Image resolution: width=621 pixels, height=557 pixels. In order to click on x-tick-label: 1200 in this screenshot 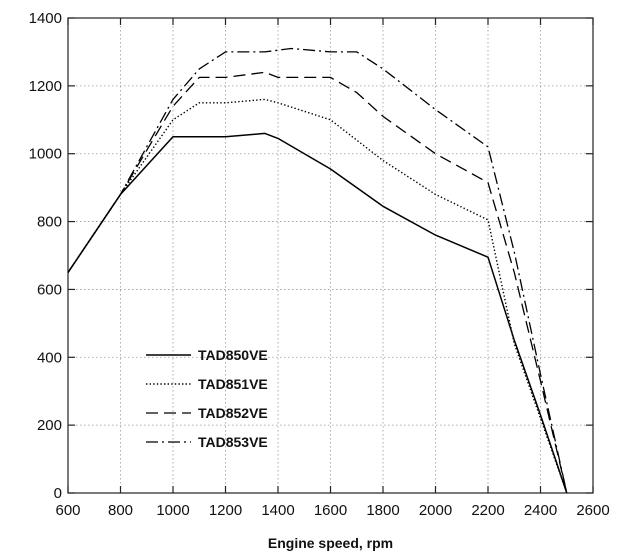, I will do `click(225, 510)`.